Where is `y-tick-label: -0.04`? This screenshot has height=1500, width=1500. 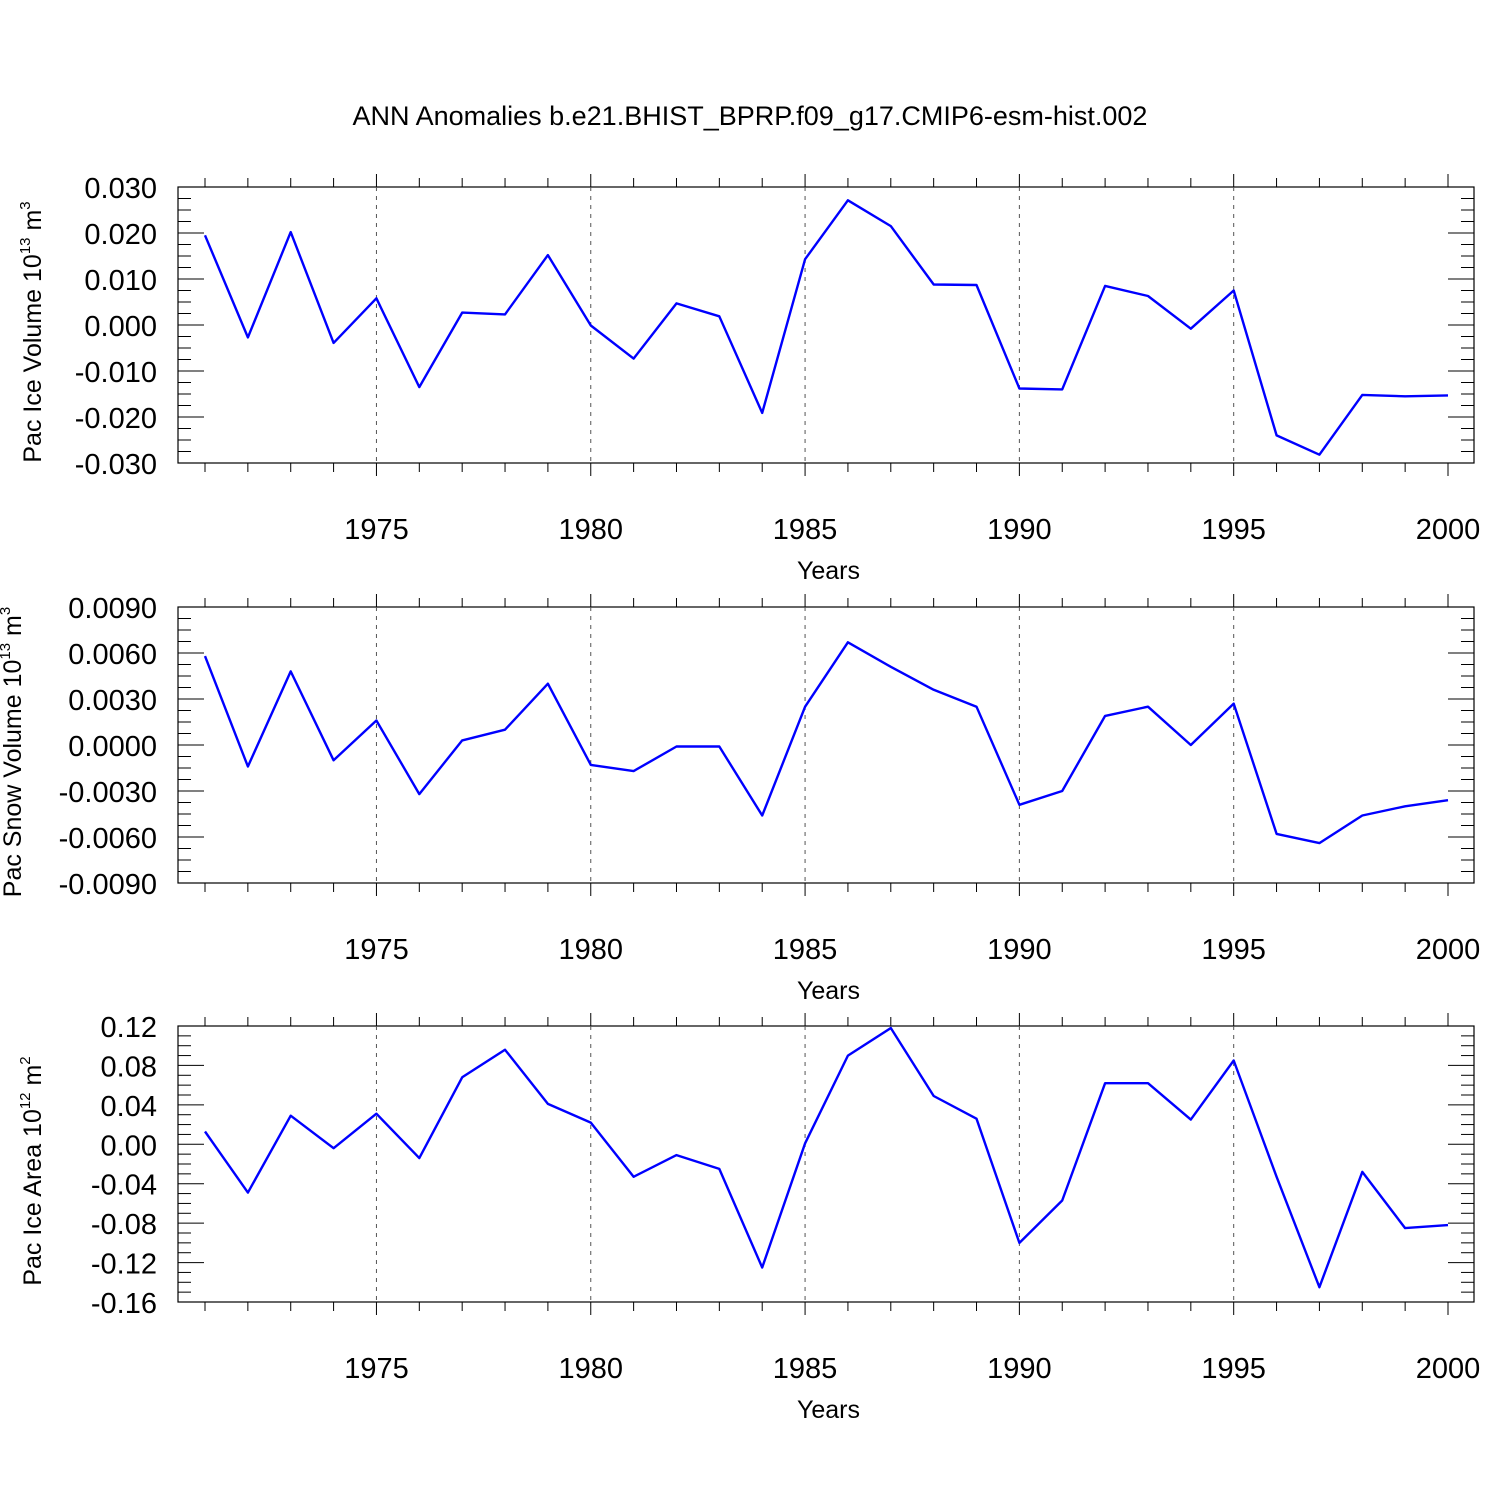 y-tick-label: -0.04 is located at coordinates (124, 1186).